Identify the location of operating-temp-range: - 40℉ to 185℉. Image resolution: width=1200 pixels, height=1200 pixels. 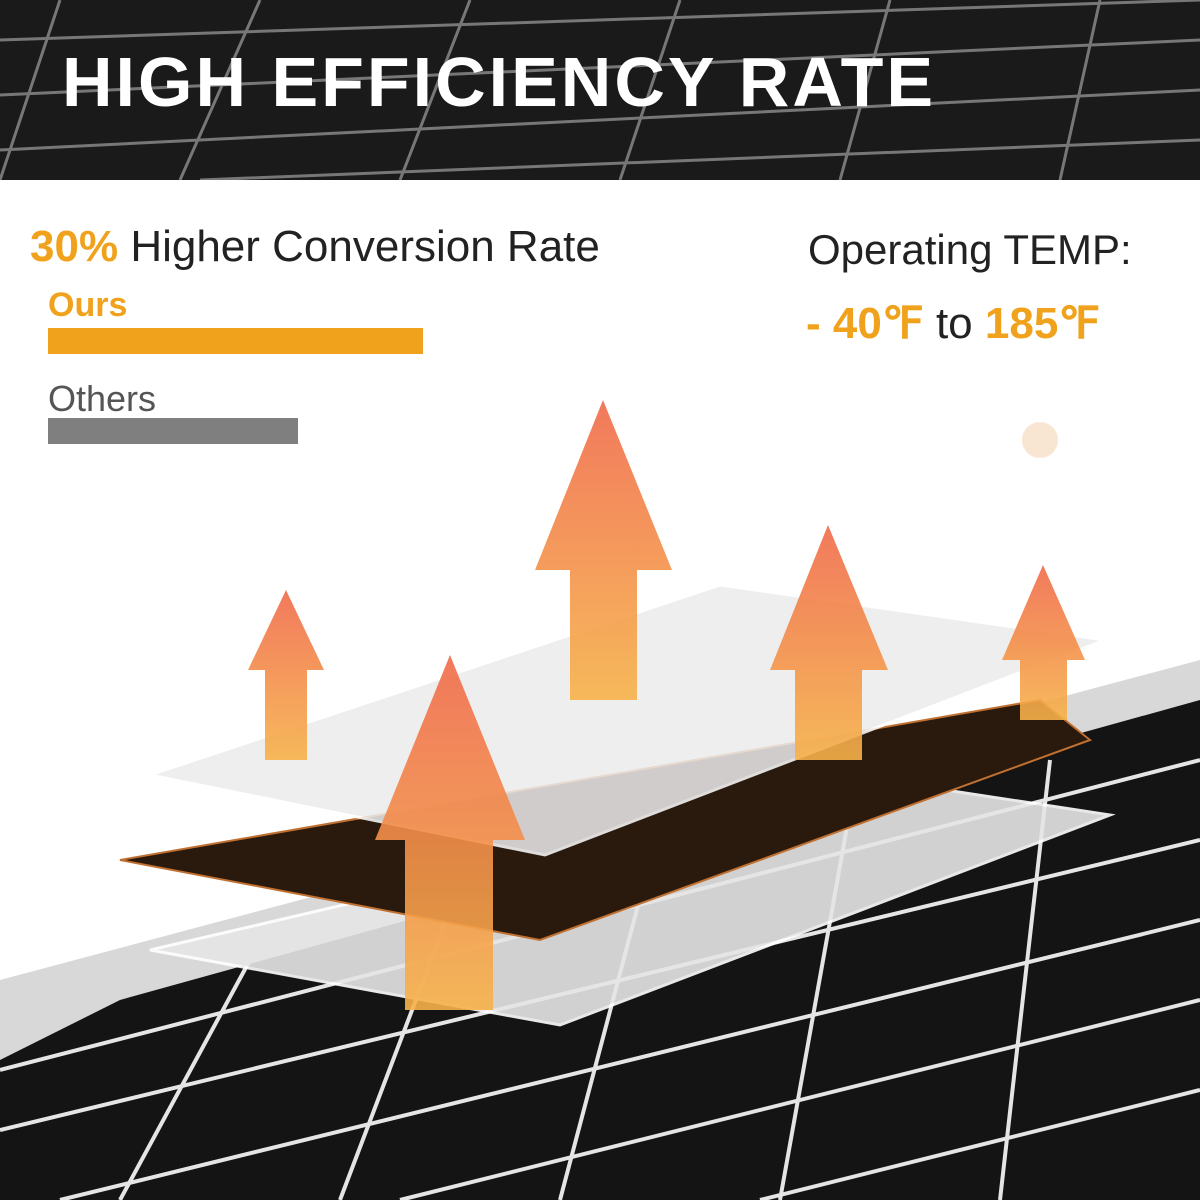
(953, 323).